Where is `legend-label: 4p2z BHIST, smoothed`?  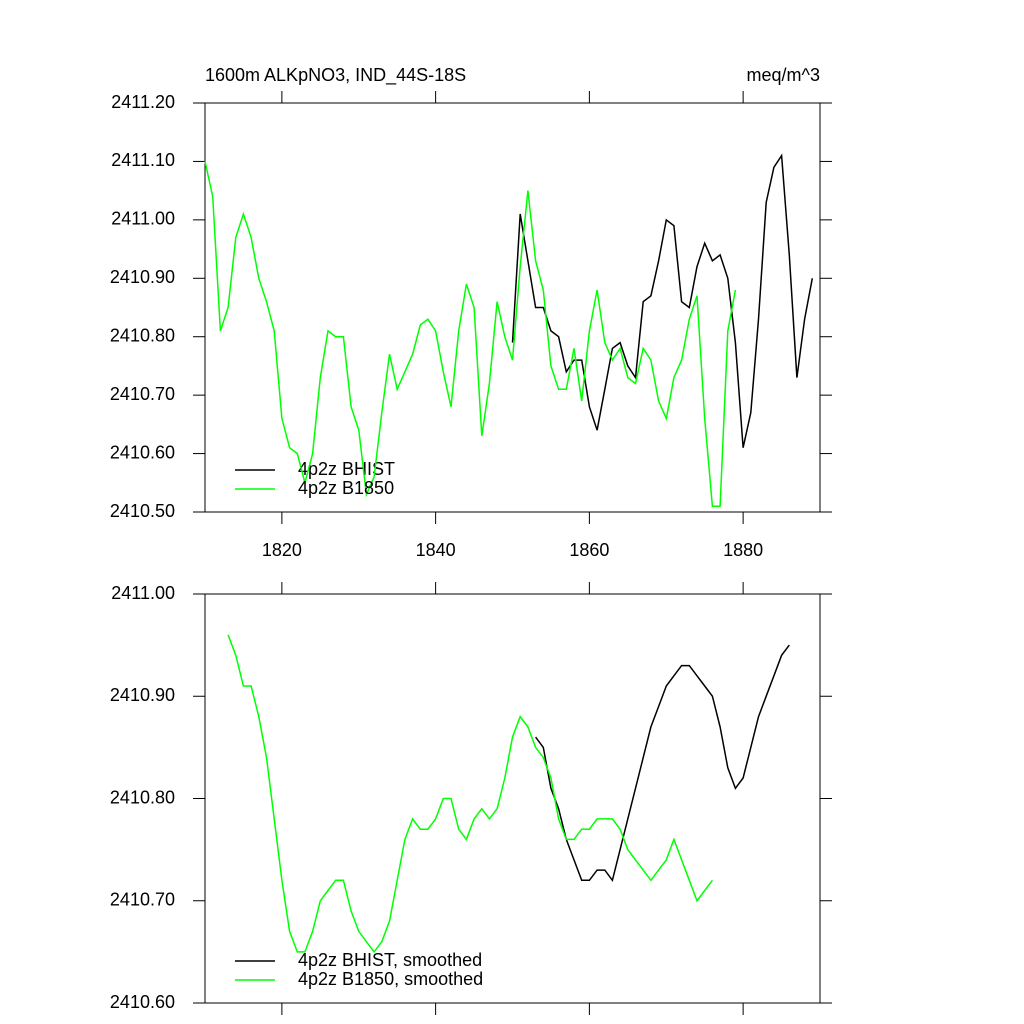
legend-label: 4p2z BHIST, smoothed is located at coordinates (390, 960).